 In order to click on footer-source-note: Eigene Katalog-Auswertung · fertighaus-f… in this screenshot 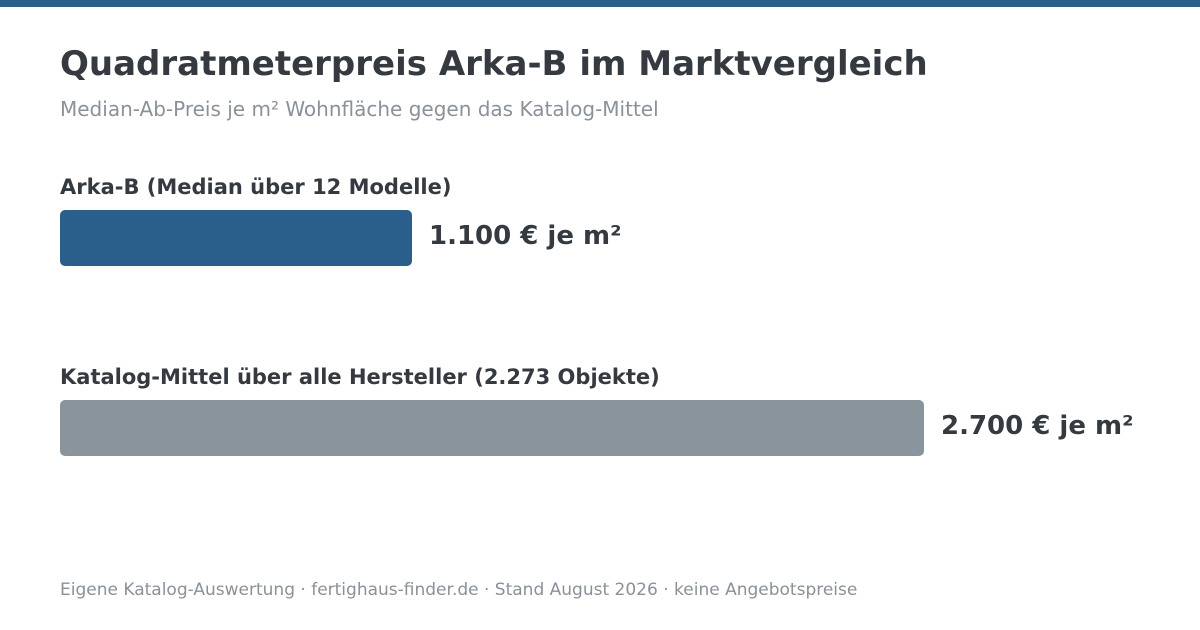, I will do `click(459, 590)`.